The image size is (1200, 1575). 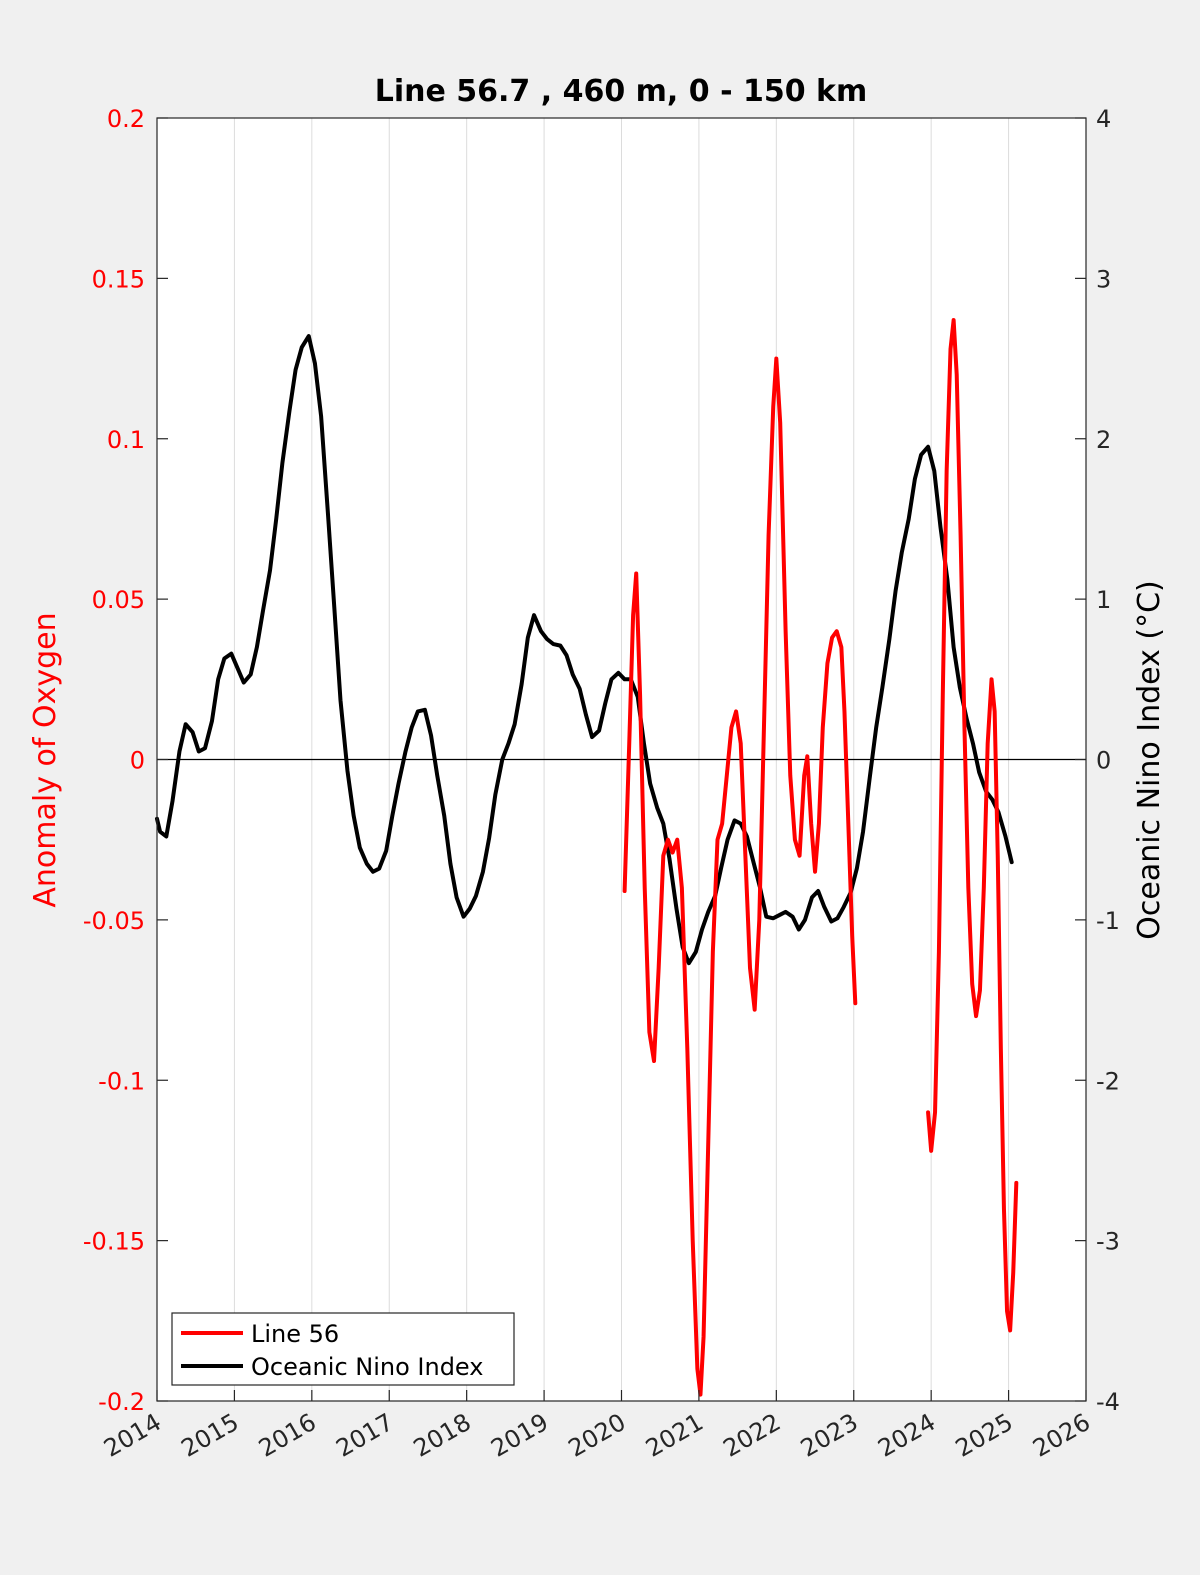 What do you see at coordinates (442, 1435) in the screenshot?
I see `x-tick-label: 2018` at bounding box center [442, 1435].